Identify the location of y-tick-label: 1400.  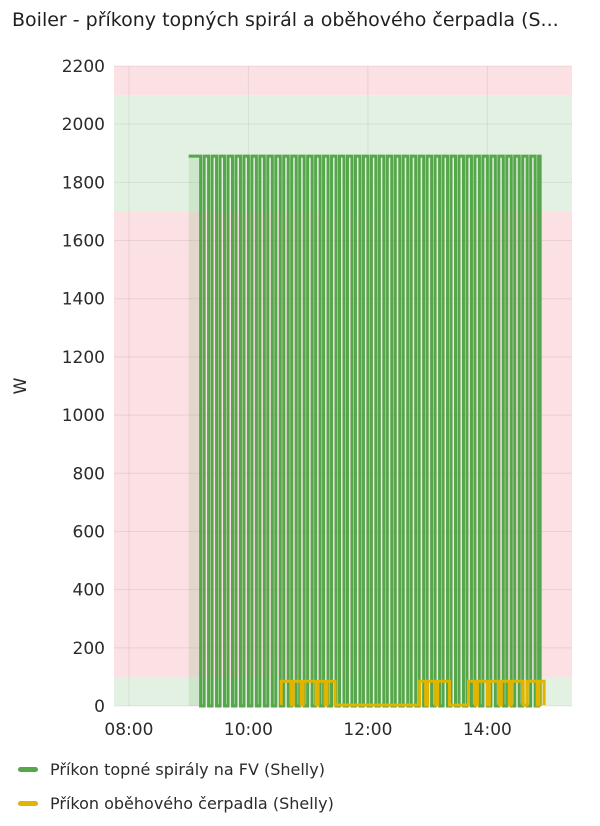
(83, 300).